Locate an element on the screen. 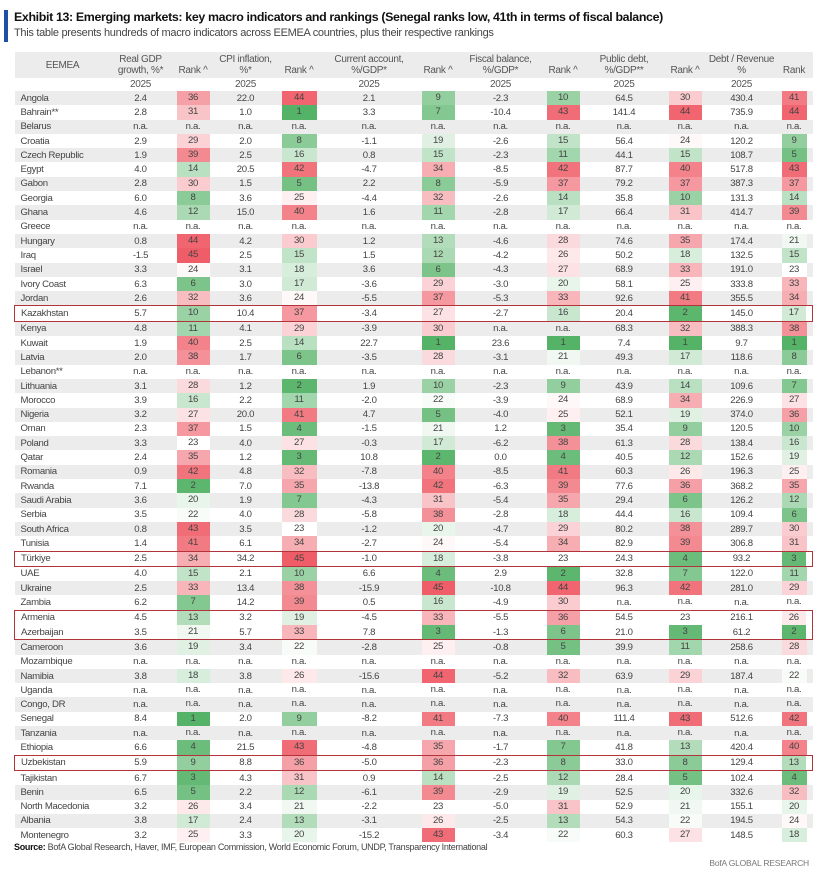 This screenshot has width=817, height=872. rank-value: 2 is located at coordinates (685, 313).